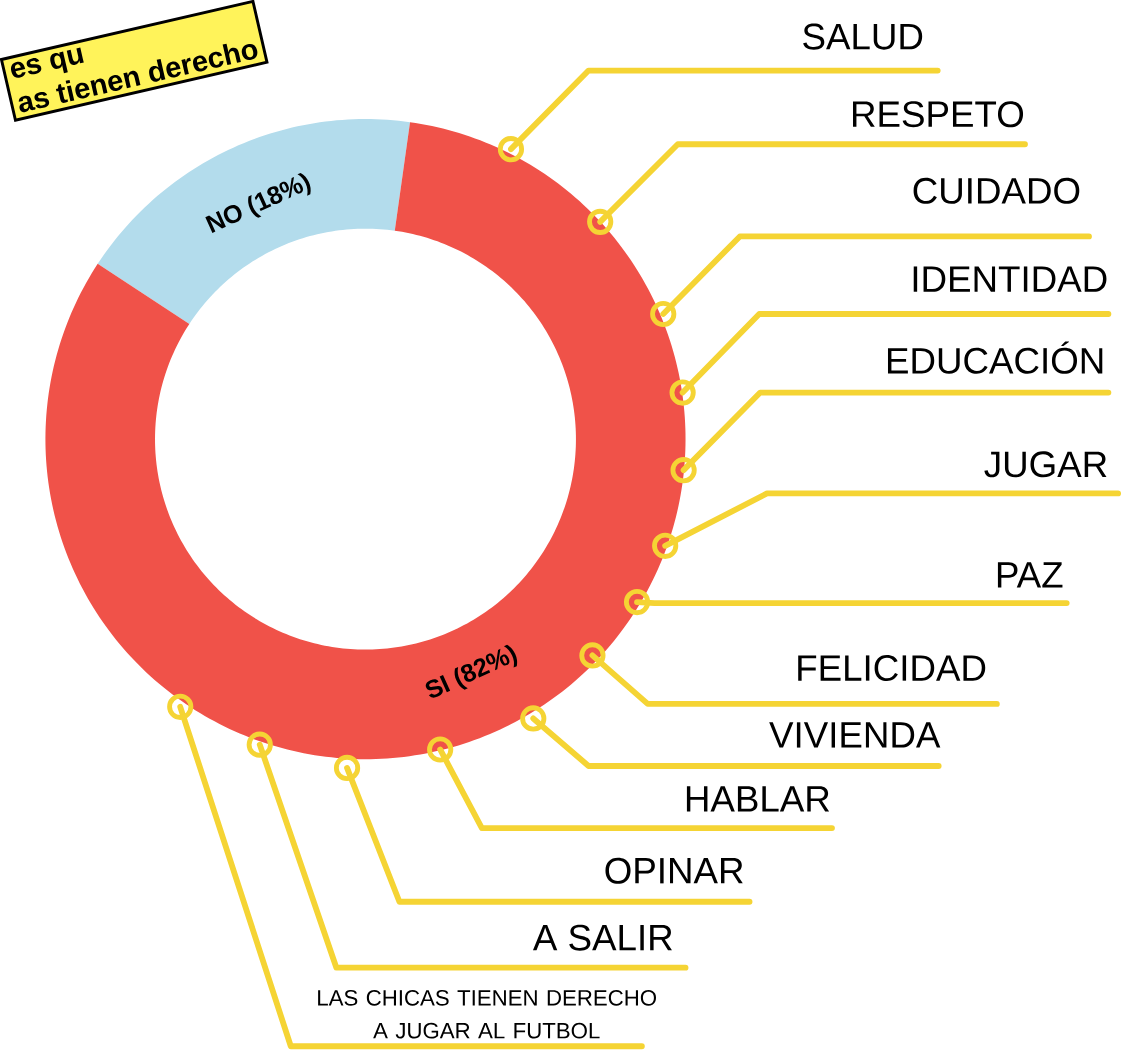  Describe the element at coordinates (892, 667) in the screenshot. I see `text: FELICIDAD` at that location.